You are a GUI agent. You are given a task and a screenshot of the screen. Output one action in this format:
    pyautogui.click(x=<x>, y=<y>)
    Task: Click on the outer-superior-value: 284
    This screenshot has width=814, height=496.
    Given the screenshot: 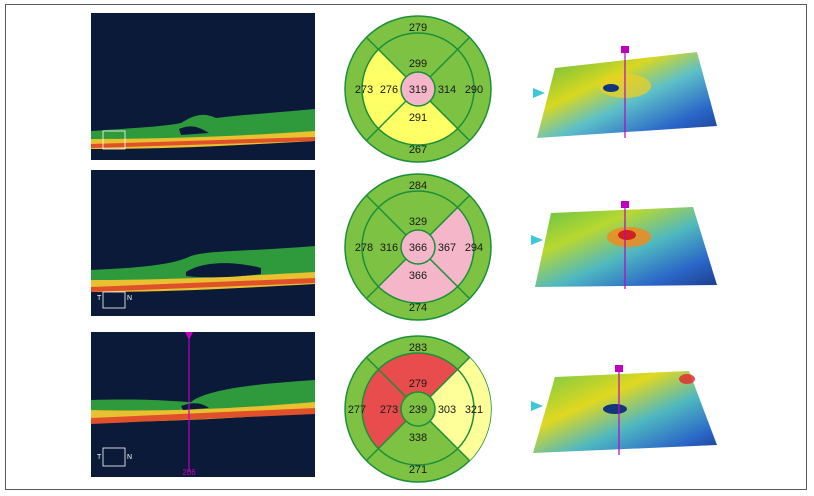 What is the action you would take?
    pyautogui.click(x=418, y=186)
    